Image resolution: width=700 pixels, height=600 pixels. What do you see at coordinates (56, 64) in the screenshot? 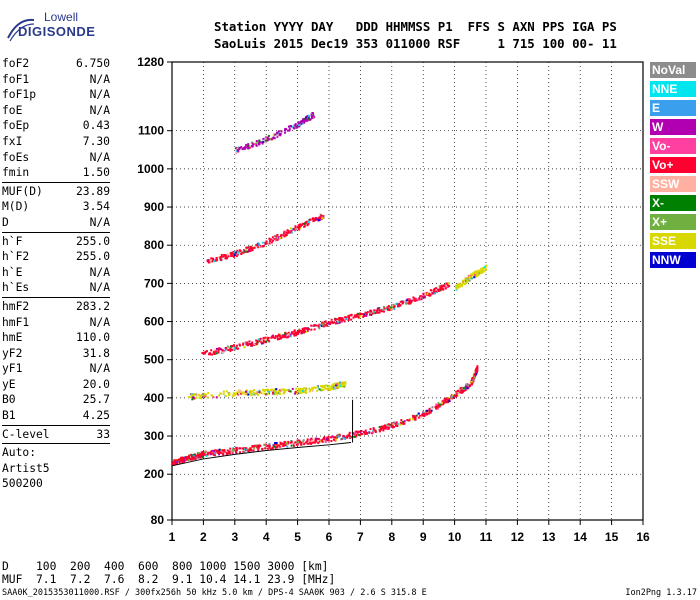
I see `param-row: foF2 6.750` at bounding box center [56, 64].